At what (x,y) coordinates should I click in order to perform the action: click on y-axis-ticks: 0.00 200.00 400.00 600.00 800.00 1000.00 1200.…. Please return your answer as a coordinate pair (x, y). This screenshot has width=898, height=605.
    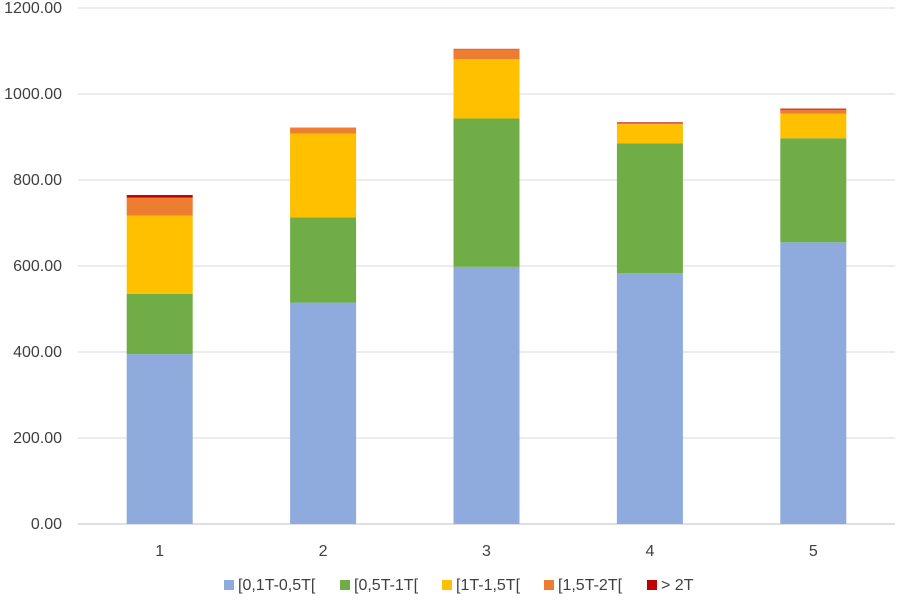
    Looking at the image, I should click on (33, 266).